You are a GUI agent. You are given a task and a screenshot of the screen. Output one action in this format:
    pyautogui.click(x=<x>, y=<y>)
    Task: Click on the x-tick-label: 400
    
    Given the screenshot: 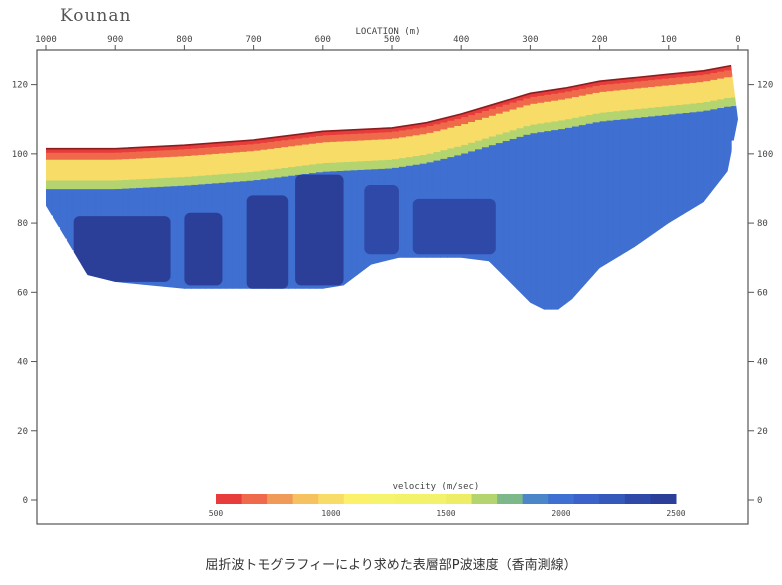 What is the action you would take?
    pyautogui.click(x=461, y=40)
    